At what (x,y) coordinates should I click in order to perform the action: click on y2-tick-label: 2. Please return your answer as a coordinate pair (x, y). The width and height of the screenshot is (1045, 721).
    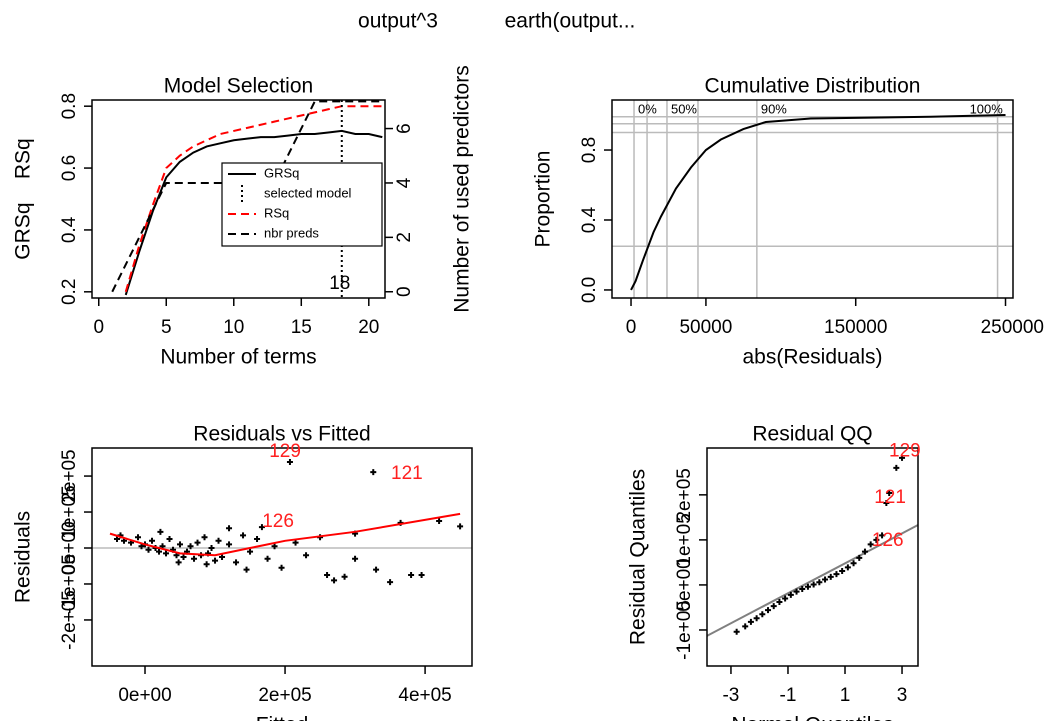
    Looking at the image, I should click on (404, 237).